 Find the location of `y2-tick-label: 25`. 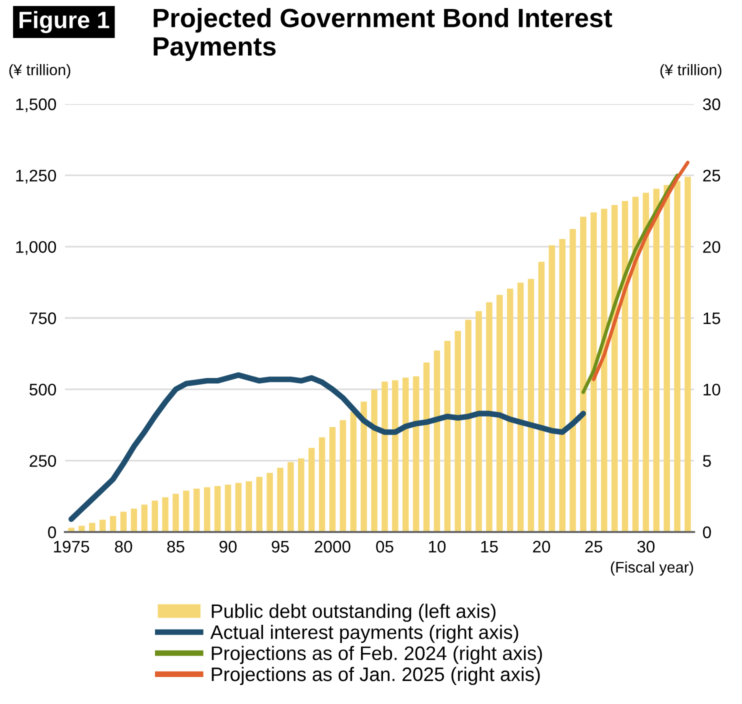

y2-tick-label: 25 is located at coordinates (711, 176).